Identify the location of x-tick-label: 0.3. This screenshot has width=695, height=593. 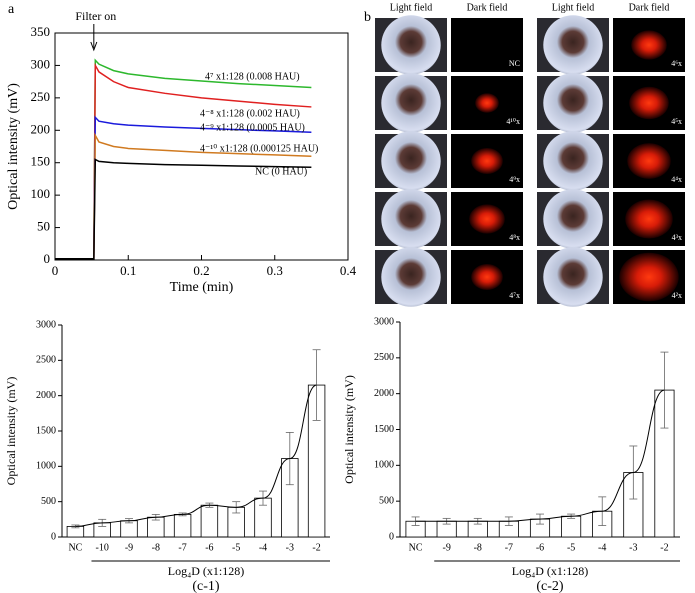
(275, 270).